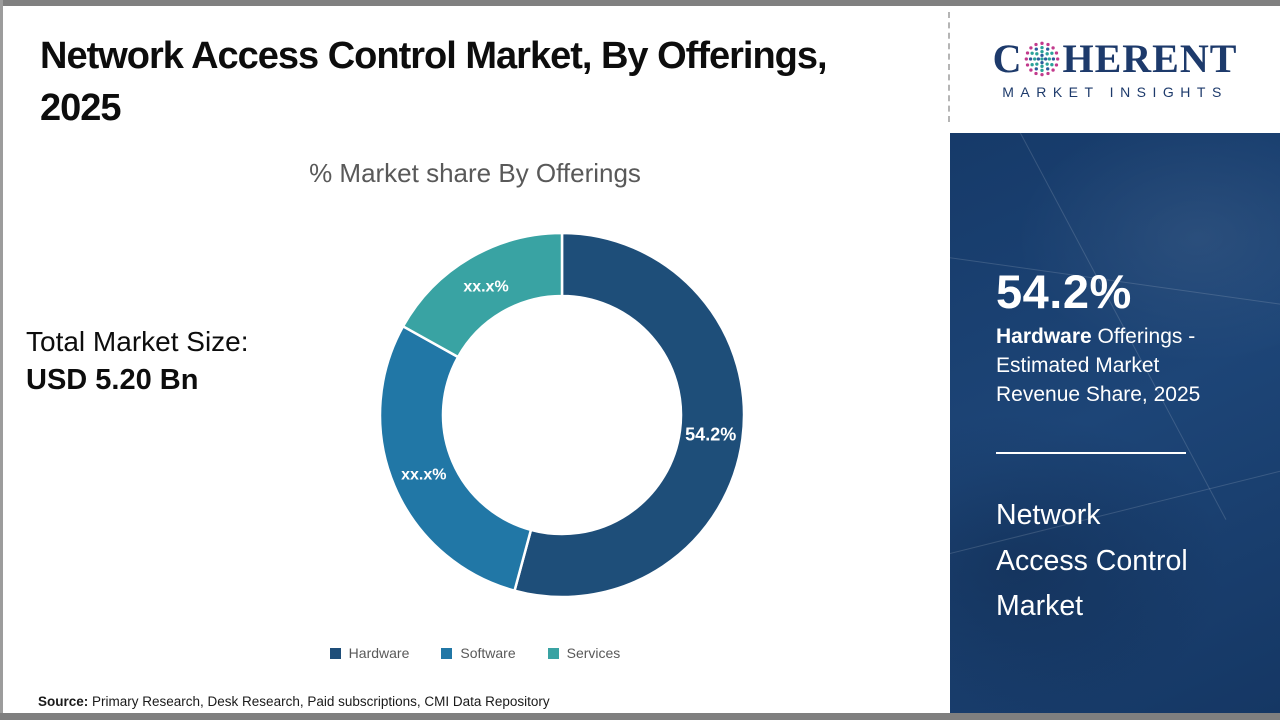  I want to click on total-market-size-value: USD 5.20 Bn, so click(112, 380).